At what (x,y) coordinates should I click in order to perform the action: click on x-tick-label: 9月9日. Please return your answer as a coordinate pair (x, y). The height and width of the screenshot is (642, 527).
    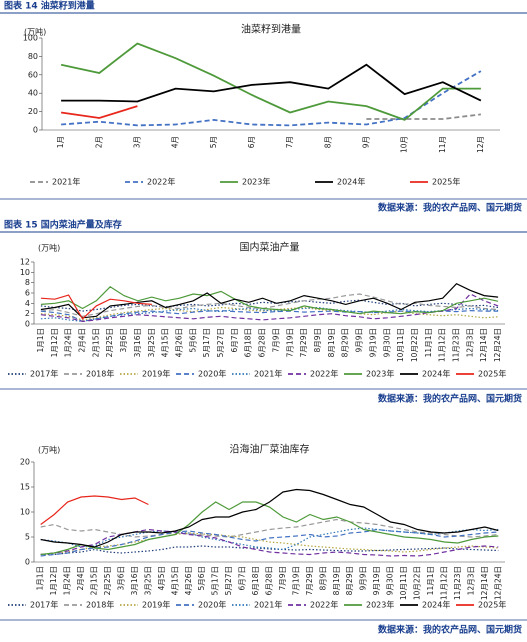
    Looking at the image, I should click on (363, 578).